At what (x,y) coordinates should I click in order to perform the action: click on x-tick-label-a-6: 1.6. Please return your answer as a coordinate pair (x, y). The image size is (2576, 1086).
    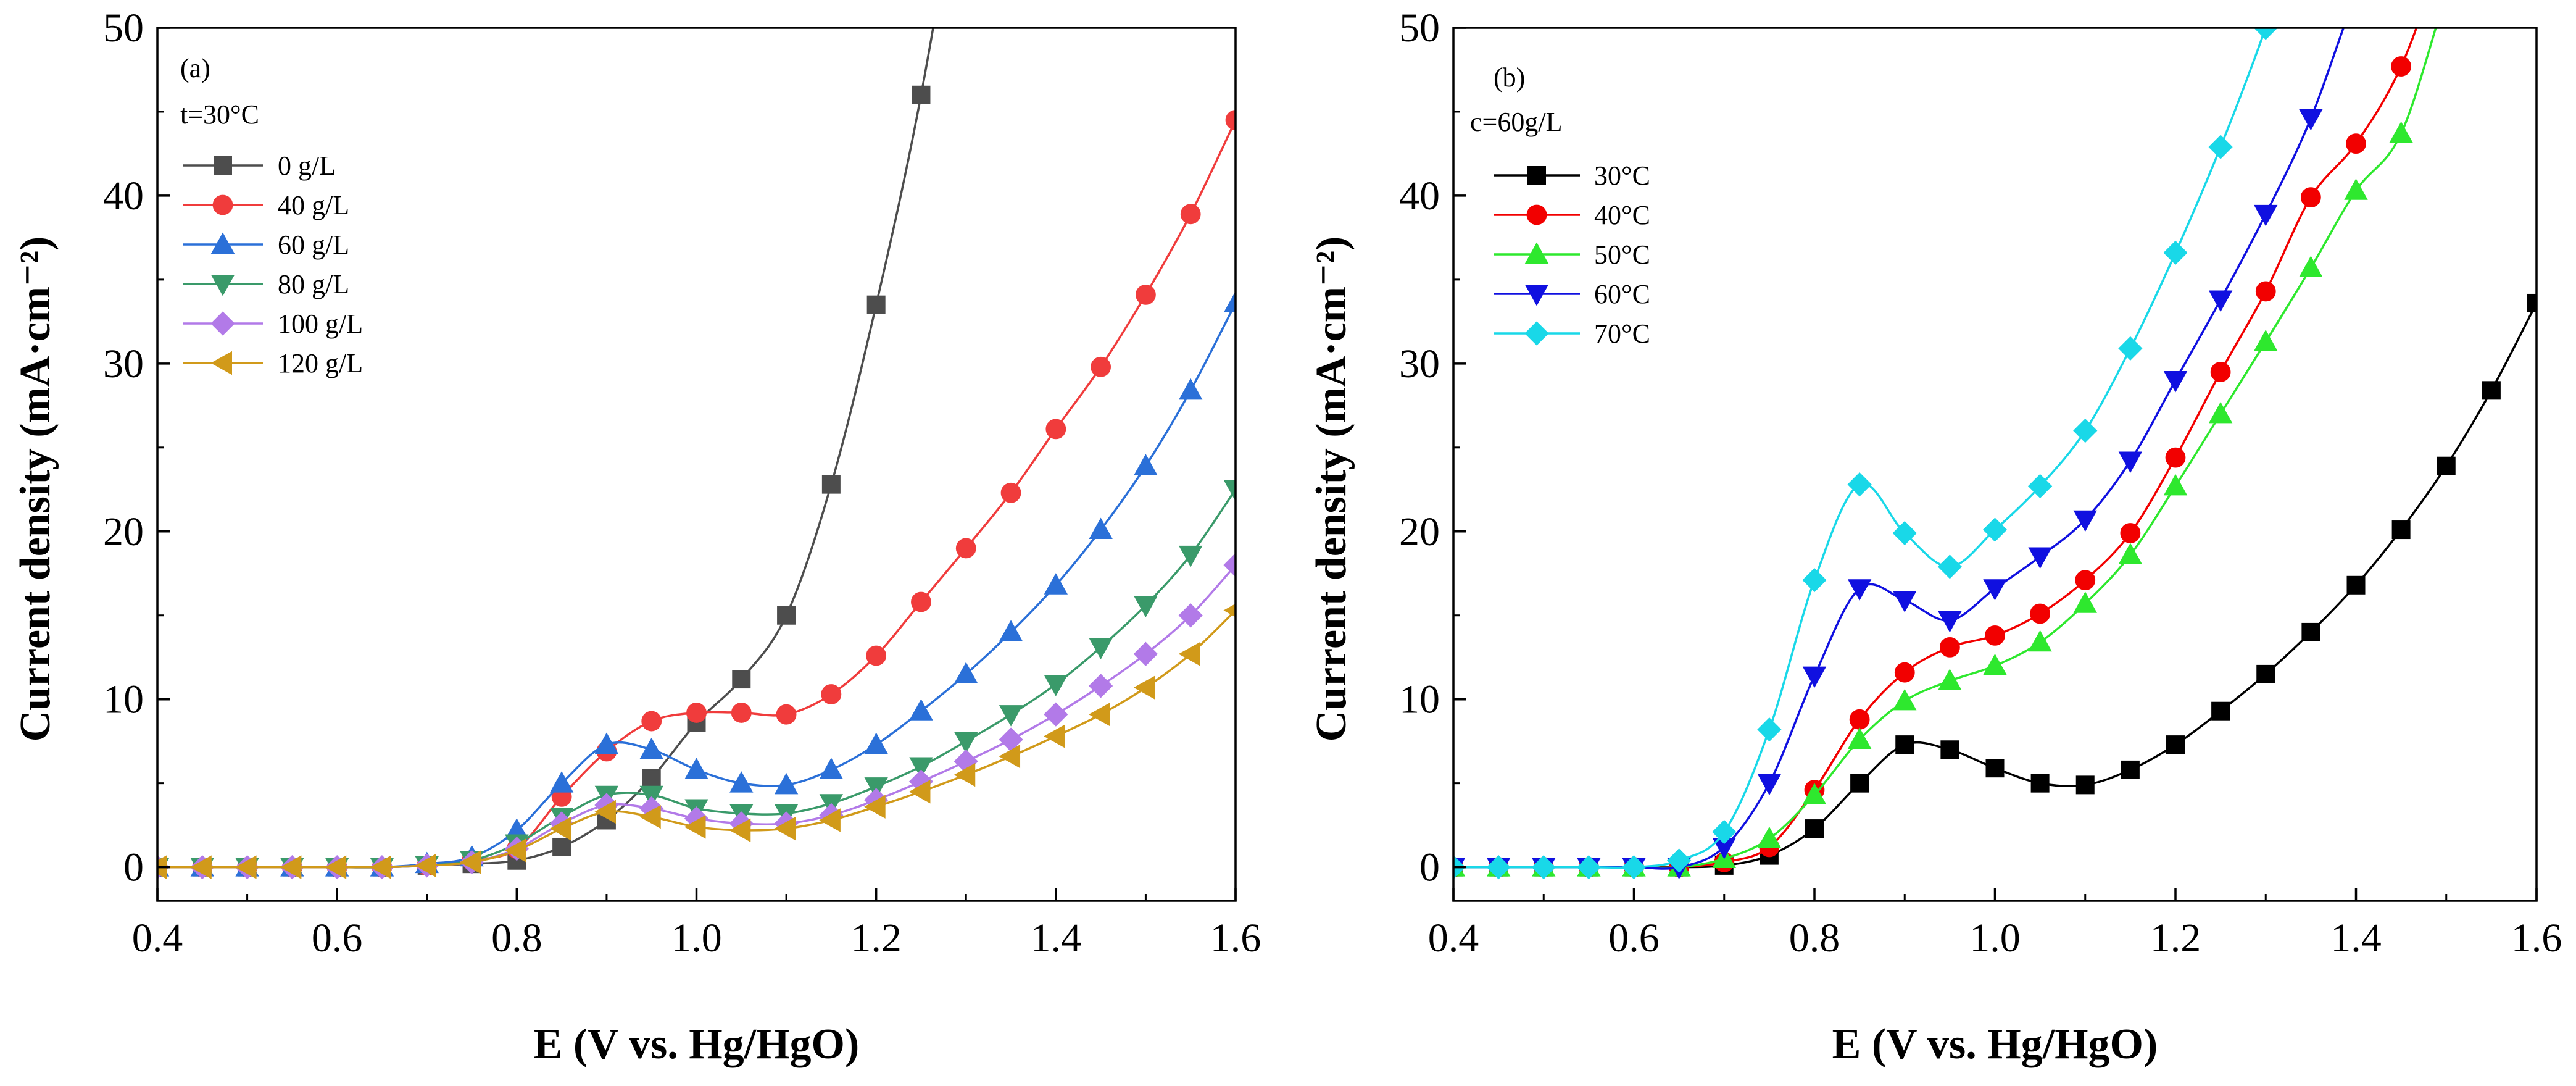
    Looking at the image, I should click on (1236, 938).